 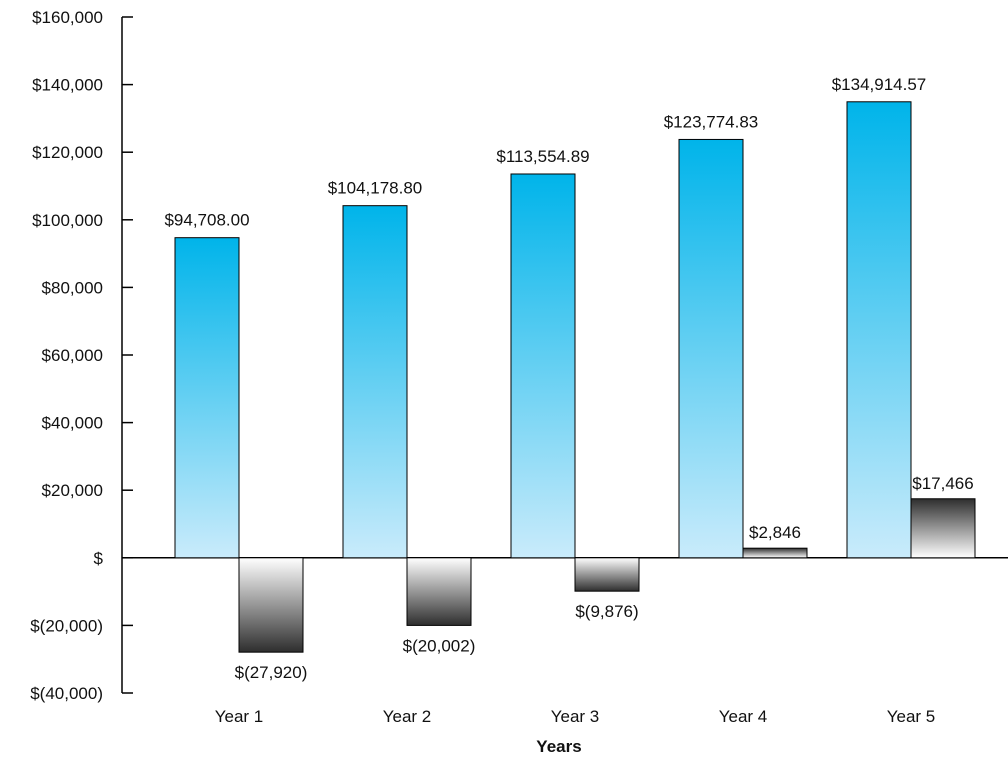 I want to click on y-tick-label: $(20,000), so click(x=66, y=625).